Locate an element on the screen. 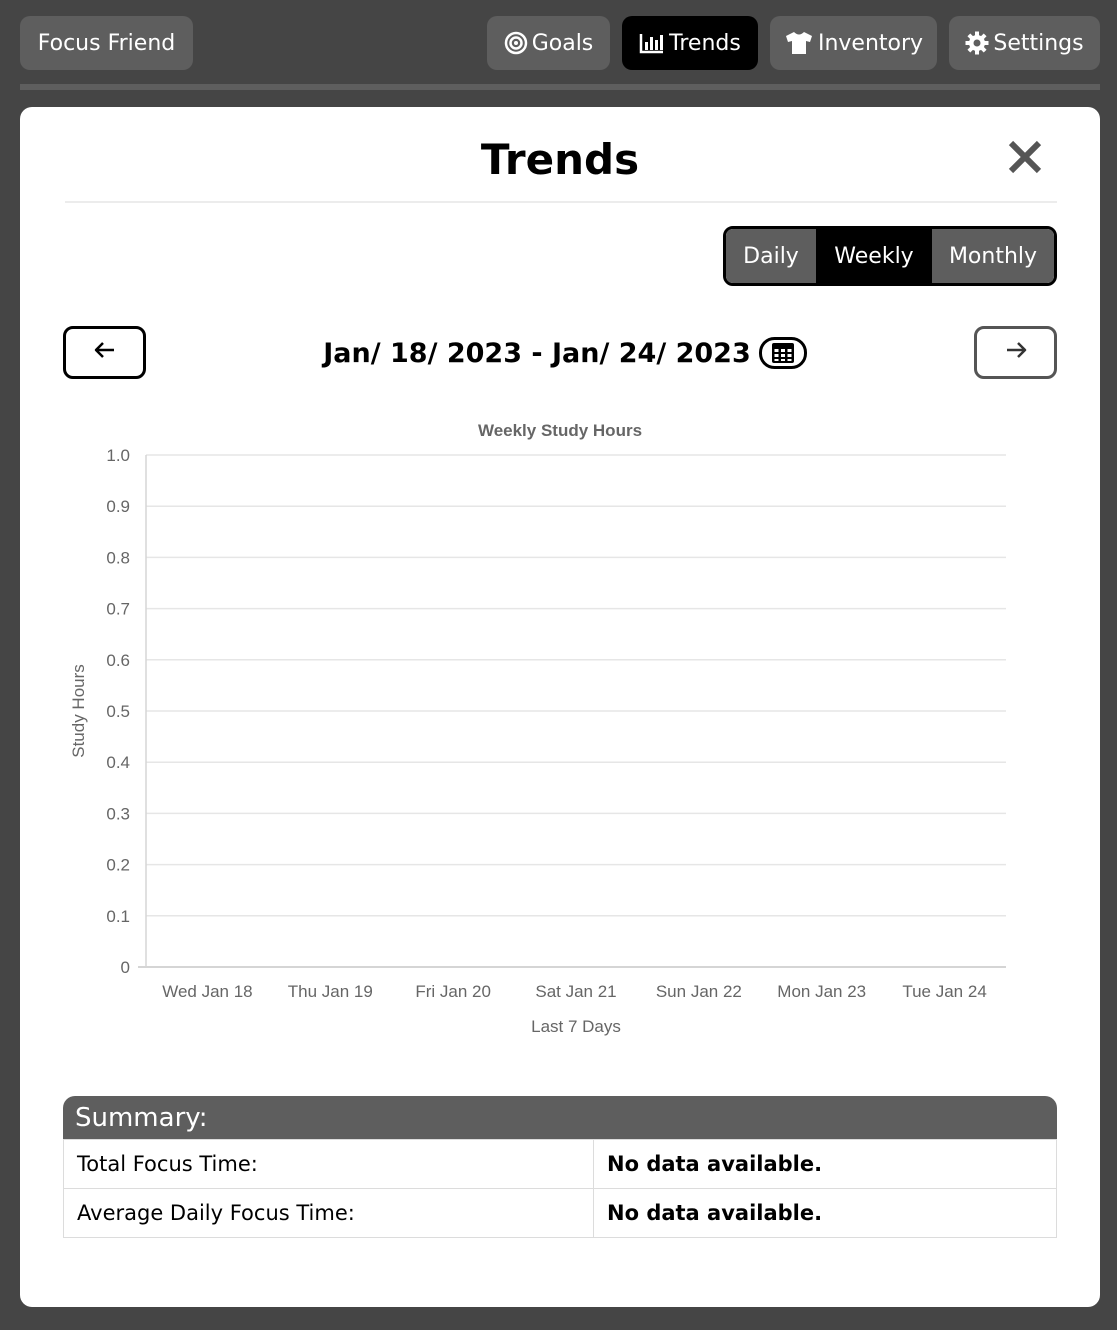  trends-button: Trends is located at coordinates (690, 43).